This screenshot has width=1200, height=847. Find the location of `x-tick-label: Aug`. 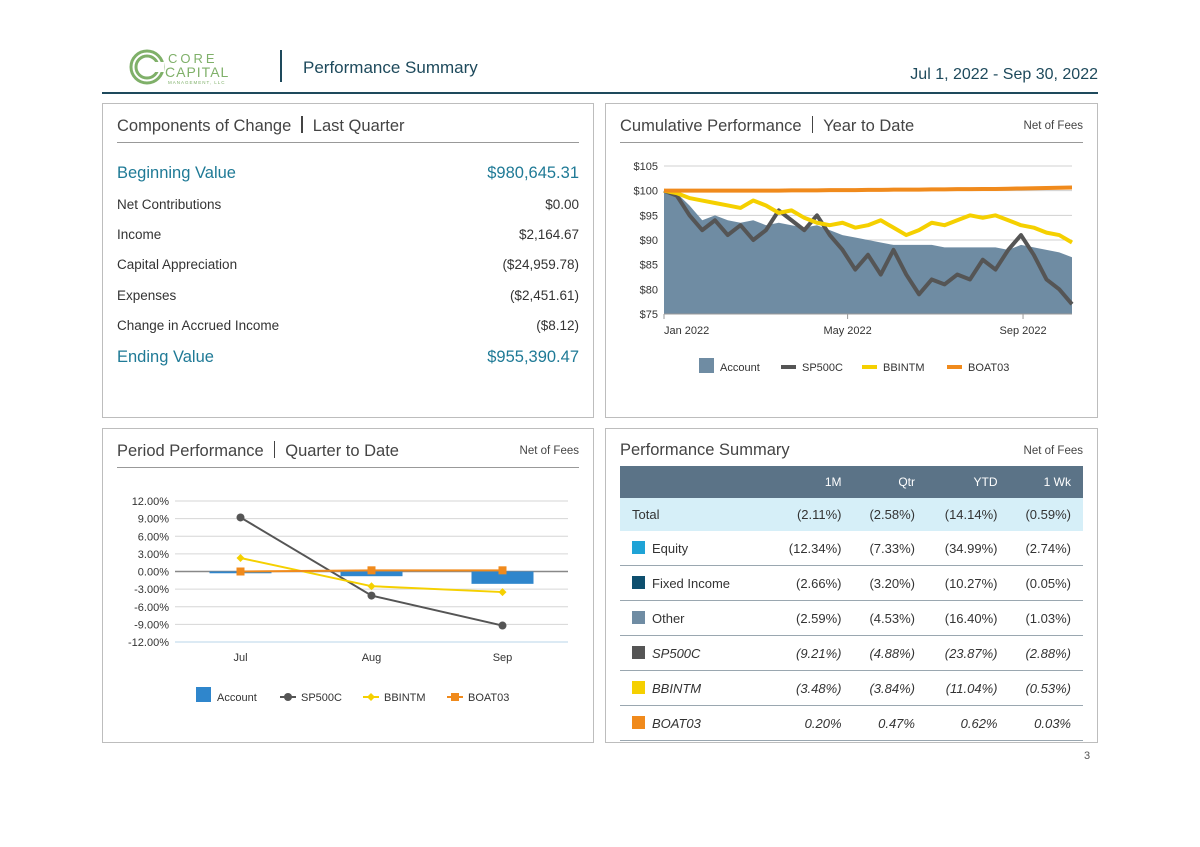

x-tick-label: Aug is located at coordinates (372, 658).